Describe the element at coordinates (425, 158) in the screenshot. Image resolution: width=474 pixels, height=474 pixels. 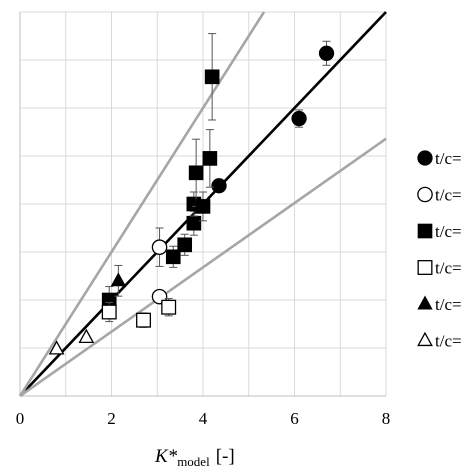
I see `legend-marker-filled-circle` at that location.